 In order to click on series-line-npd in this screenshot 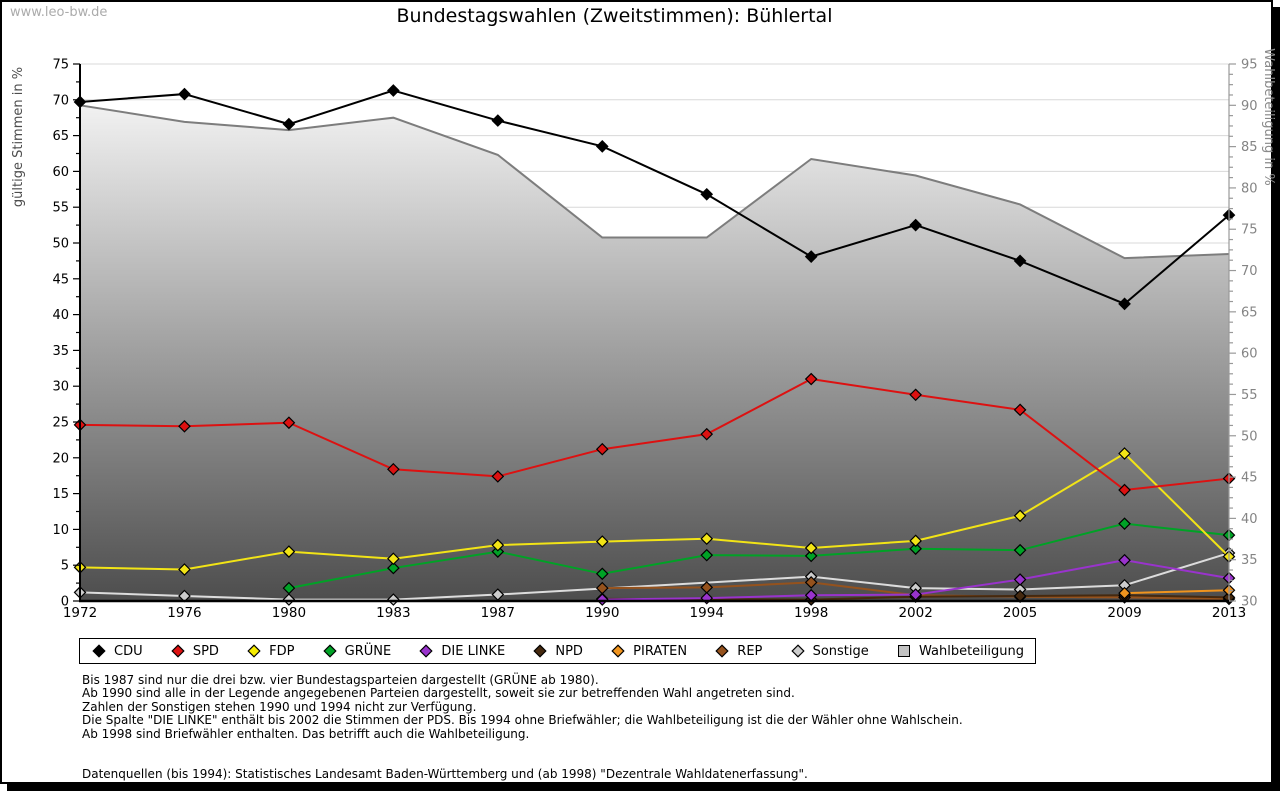, I will do `click(916, 597)`.